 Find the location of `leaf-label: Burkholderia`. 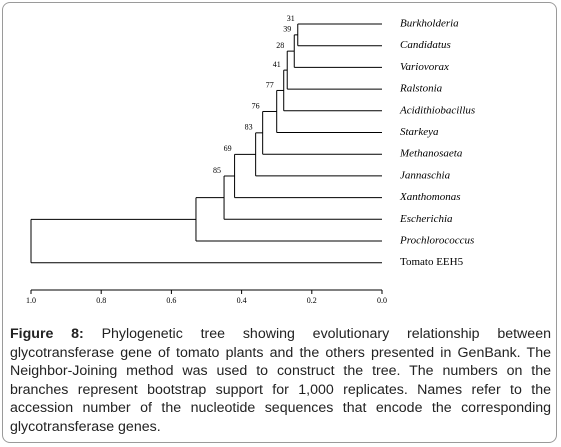

leaf-label: Burkholderia is located at coordinates (429, 24).